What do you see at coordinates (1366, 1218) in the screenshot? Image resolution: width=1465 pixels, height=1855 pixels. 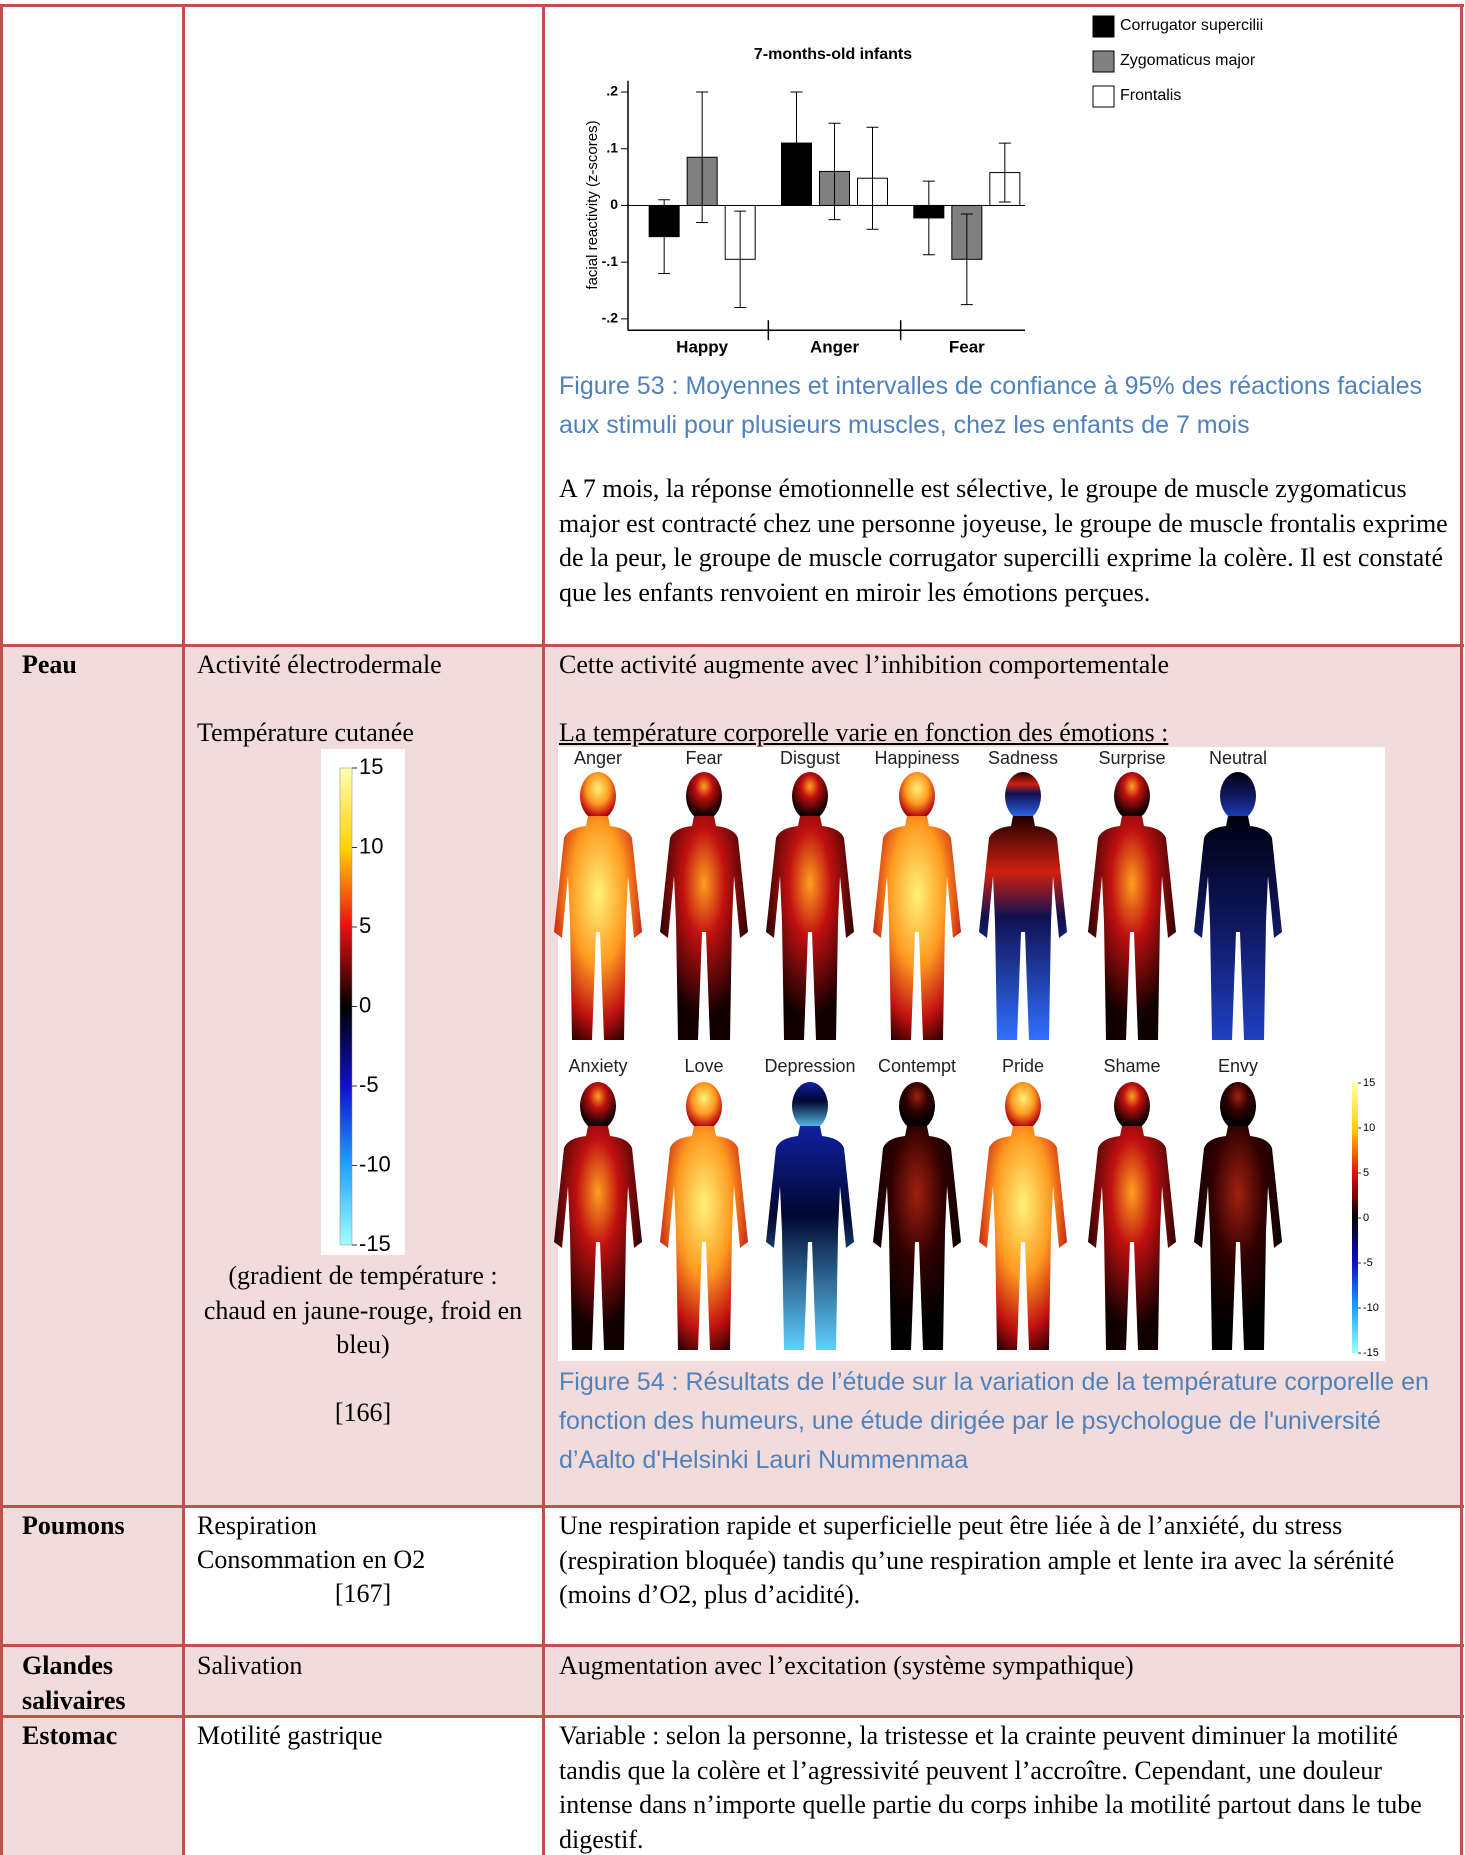 I see `scale-tick-label: 0` at bounding box center [1366, 1218].